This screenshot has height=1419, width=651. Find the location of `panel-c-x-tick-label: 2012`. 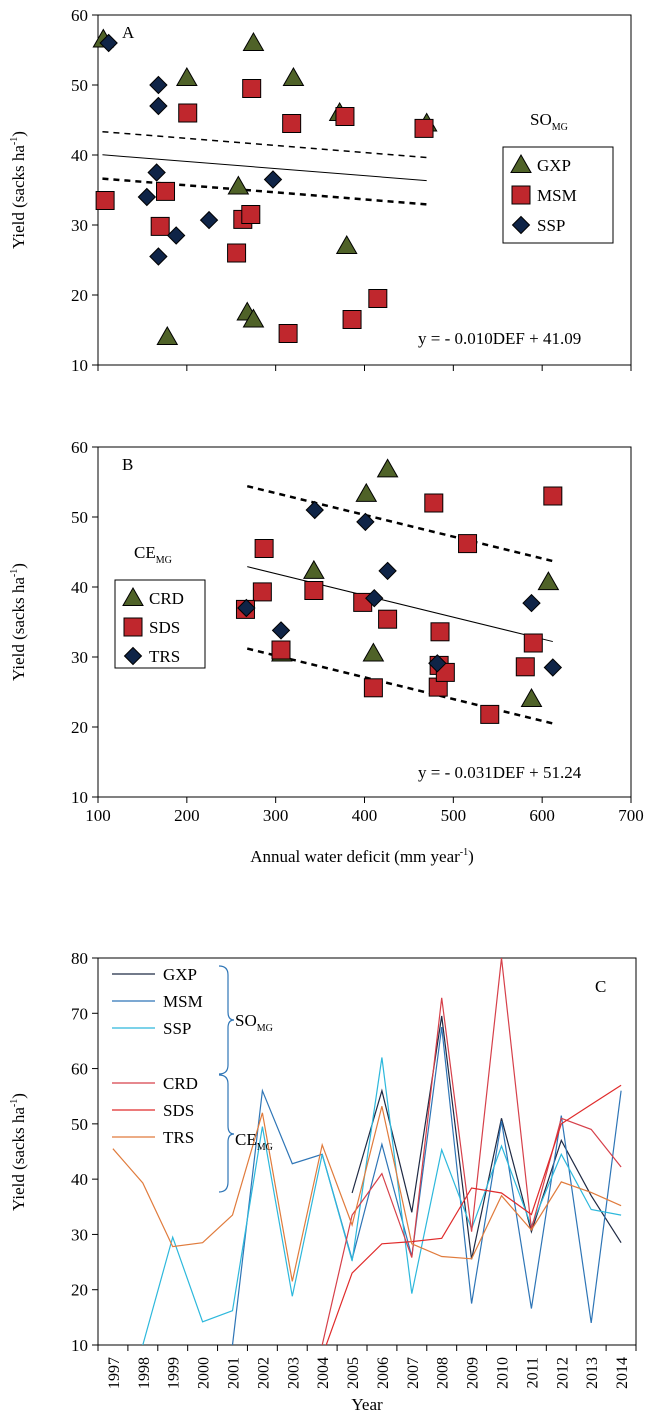

panel-c-x-tick-label: 2012 is located at coordinates (562, 1373).